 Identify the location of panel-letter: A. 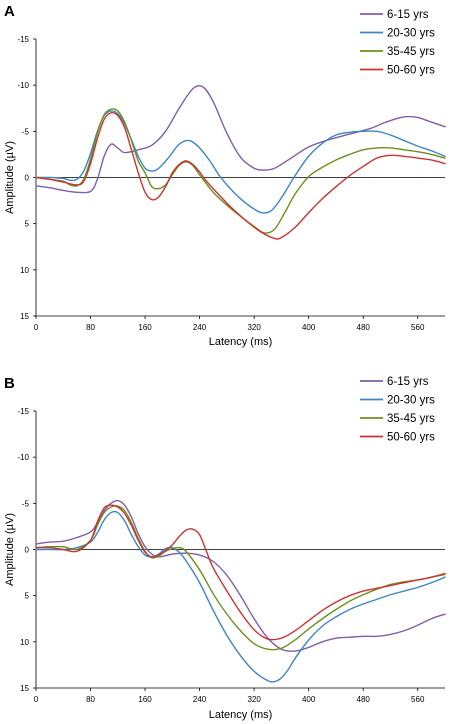
(9, 11).